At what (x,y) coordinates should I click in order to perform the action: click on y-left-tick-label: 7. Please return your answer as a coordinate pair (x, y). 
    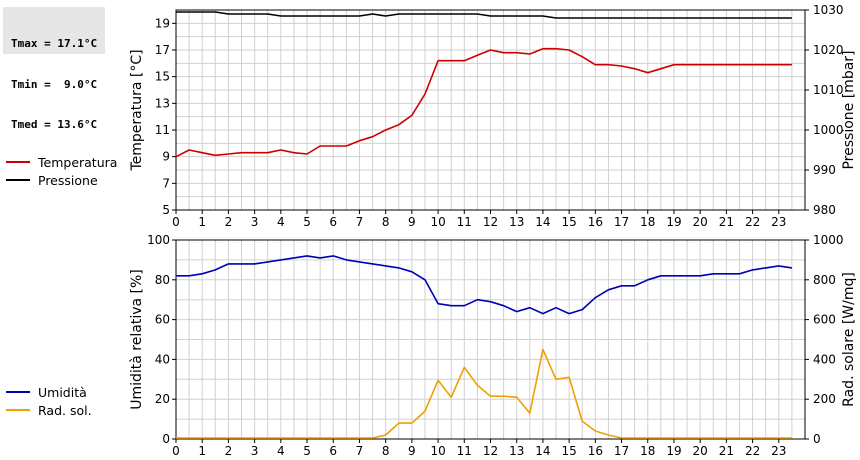
    Looking at the image, I should click on (166, 183).